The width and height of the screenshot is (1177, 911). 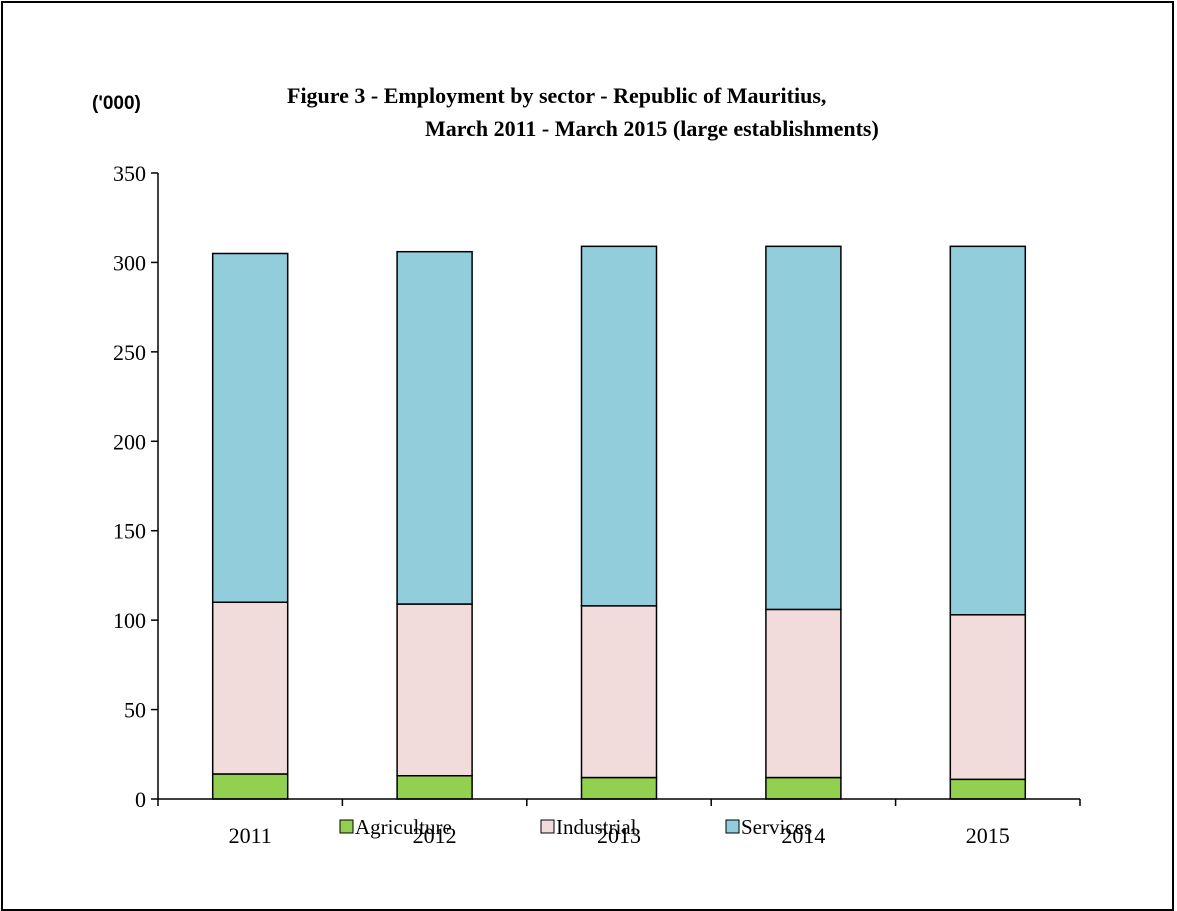 What do you see at coordinates (988, 835) in the screenshot?
I see `x-tick-label: 2015` at bounding box center [988, 835].